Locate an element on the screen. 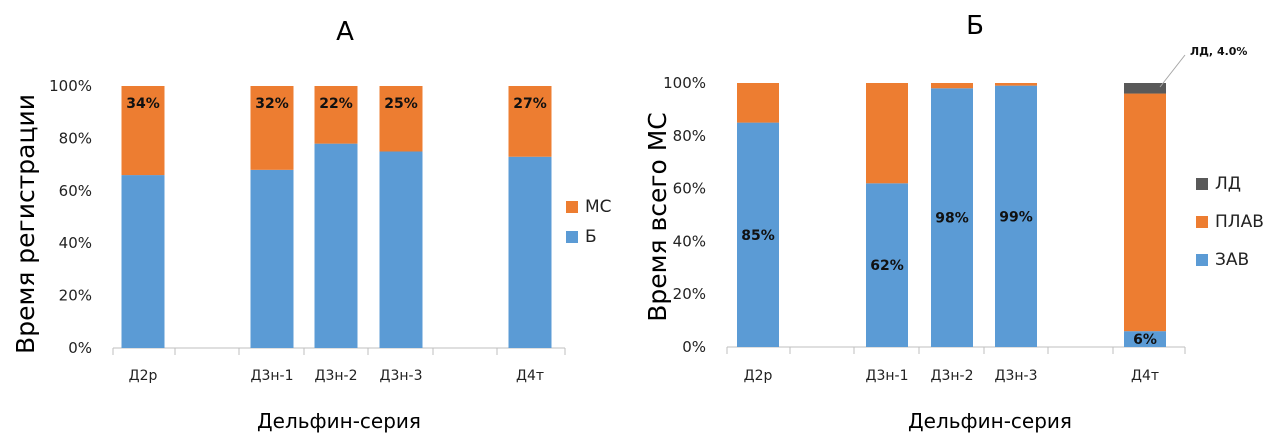 The height and width of the screenshot is (434, 1275). data-label: 98% is located at coordinates (952, 219).